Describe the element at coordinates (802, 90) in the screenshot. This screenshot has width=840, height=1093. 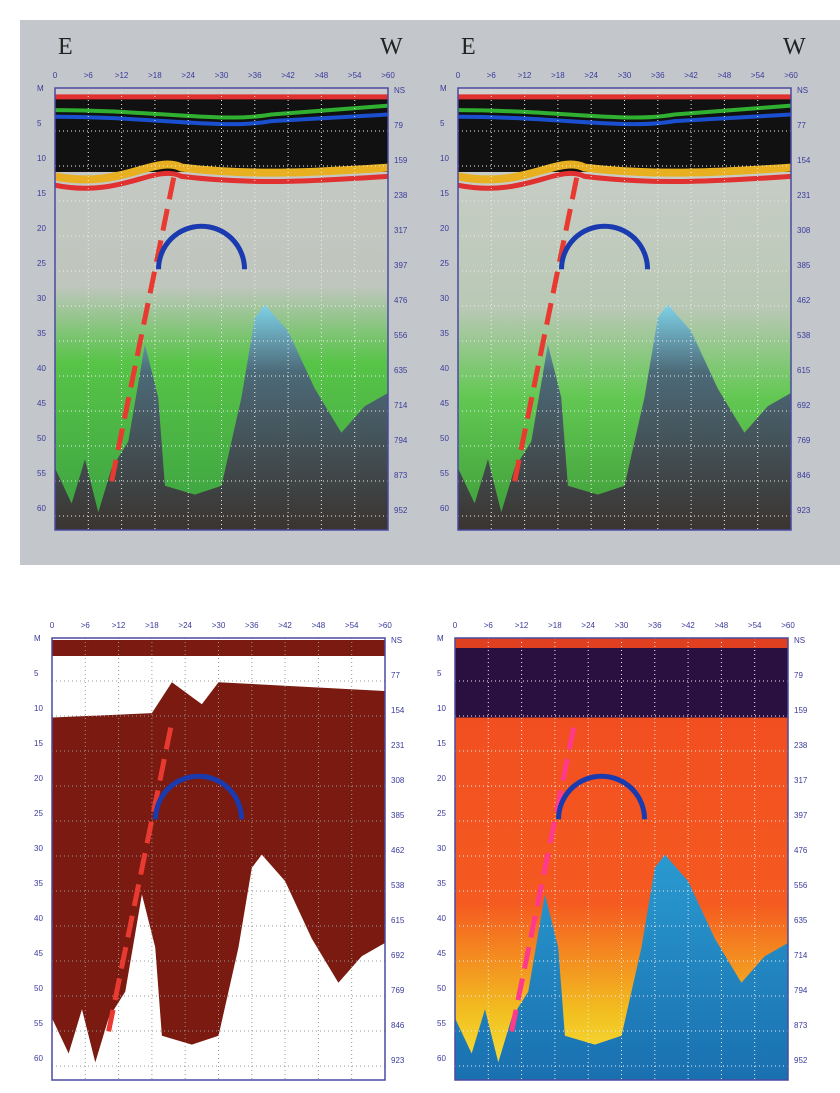
I see `time-tick-label: NS` at that location.